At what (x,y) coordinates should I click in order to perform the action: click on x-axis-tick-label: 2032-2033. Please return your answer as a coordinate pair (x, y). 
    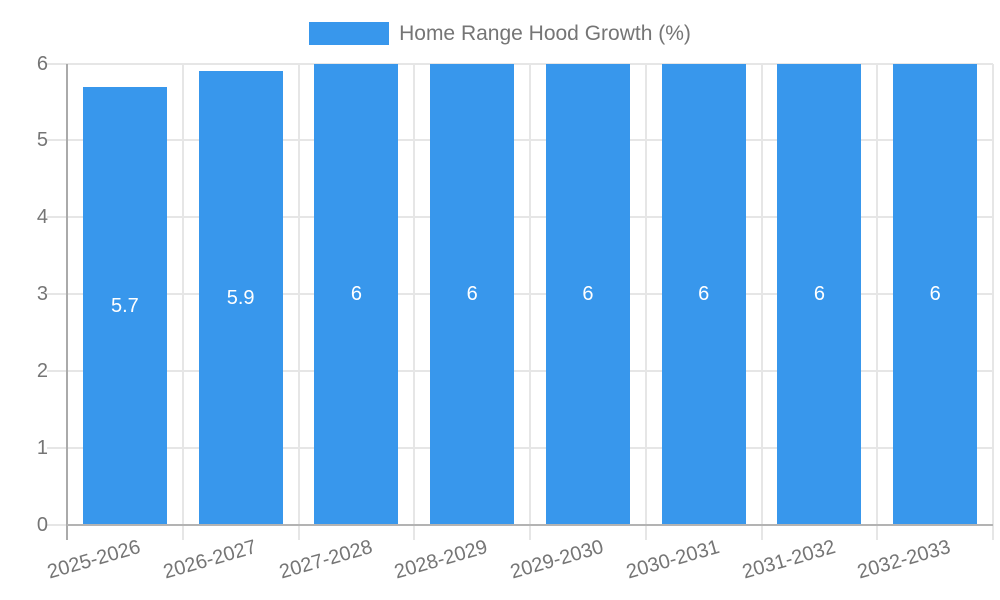
    Looking at the image, I should click on (904, 559).